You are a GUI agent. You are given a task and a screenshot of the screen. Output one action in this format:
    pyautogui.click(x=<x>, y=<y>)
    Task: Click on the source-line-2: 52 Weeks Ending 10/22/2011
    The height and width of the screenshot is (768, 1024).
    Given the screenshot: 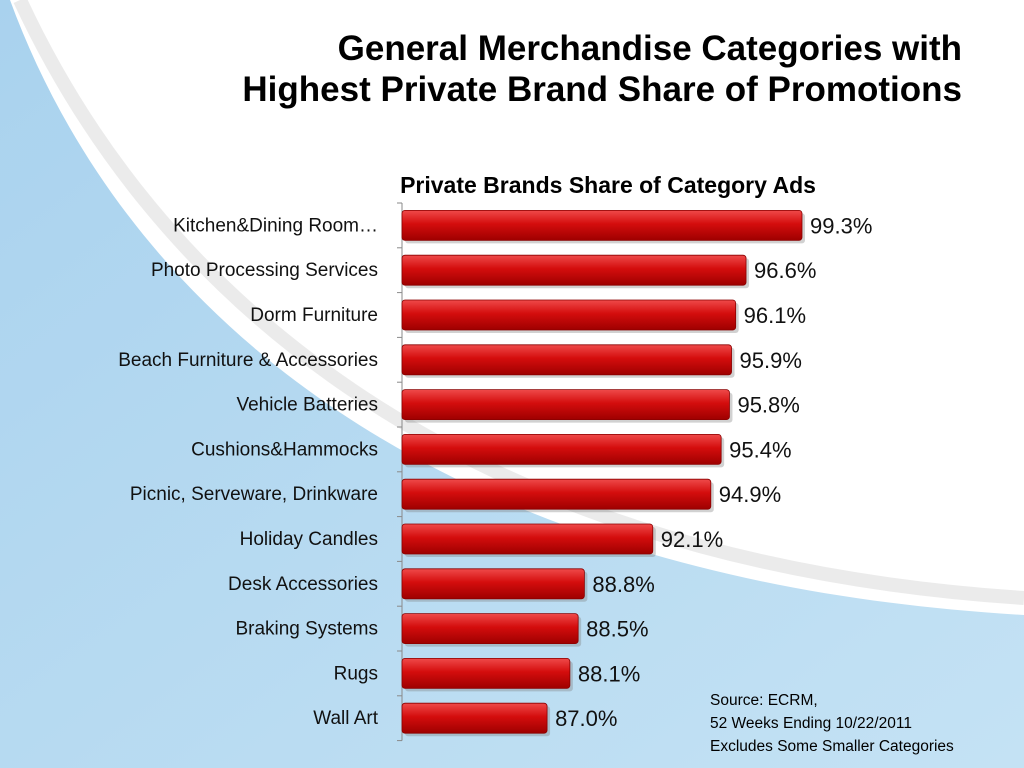 What is the action you would take?
    pyautogui.click(x=811, y=723)
    